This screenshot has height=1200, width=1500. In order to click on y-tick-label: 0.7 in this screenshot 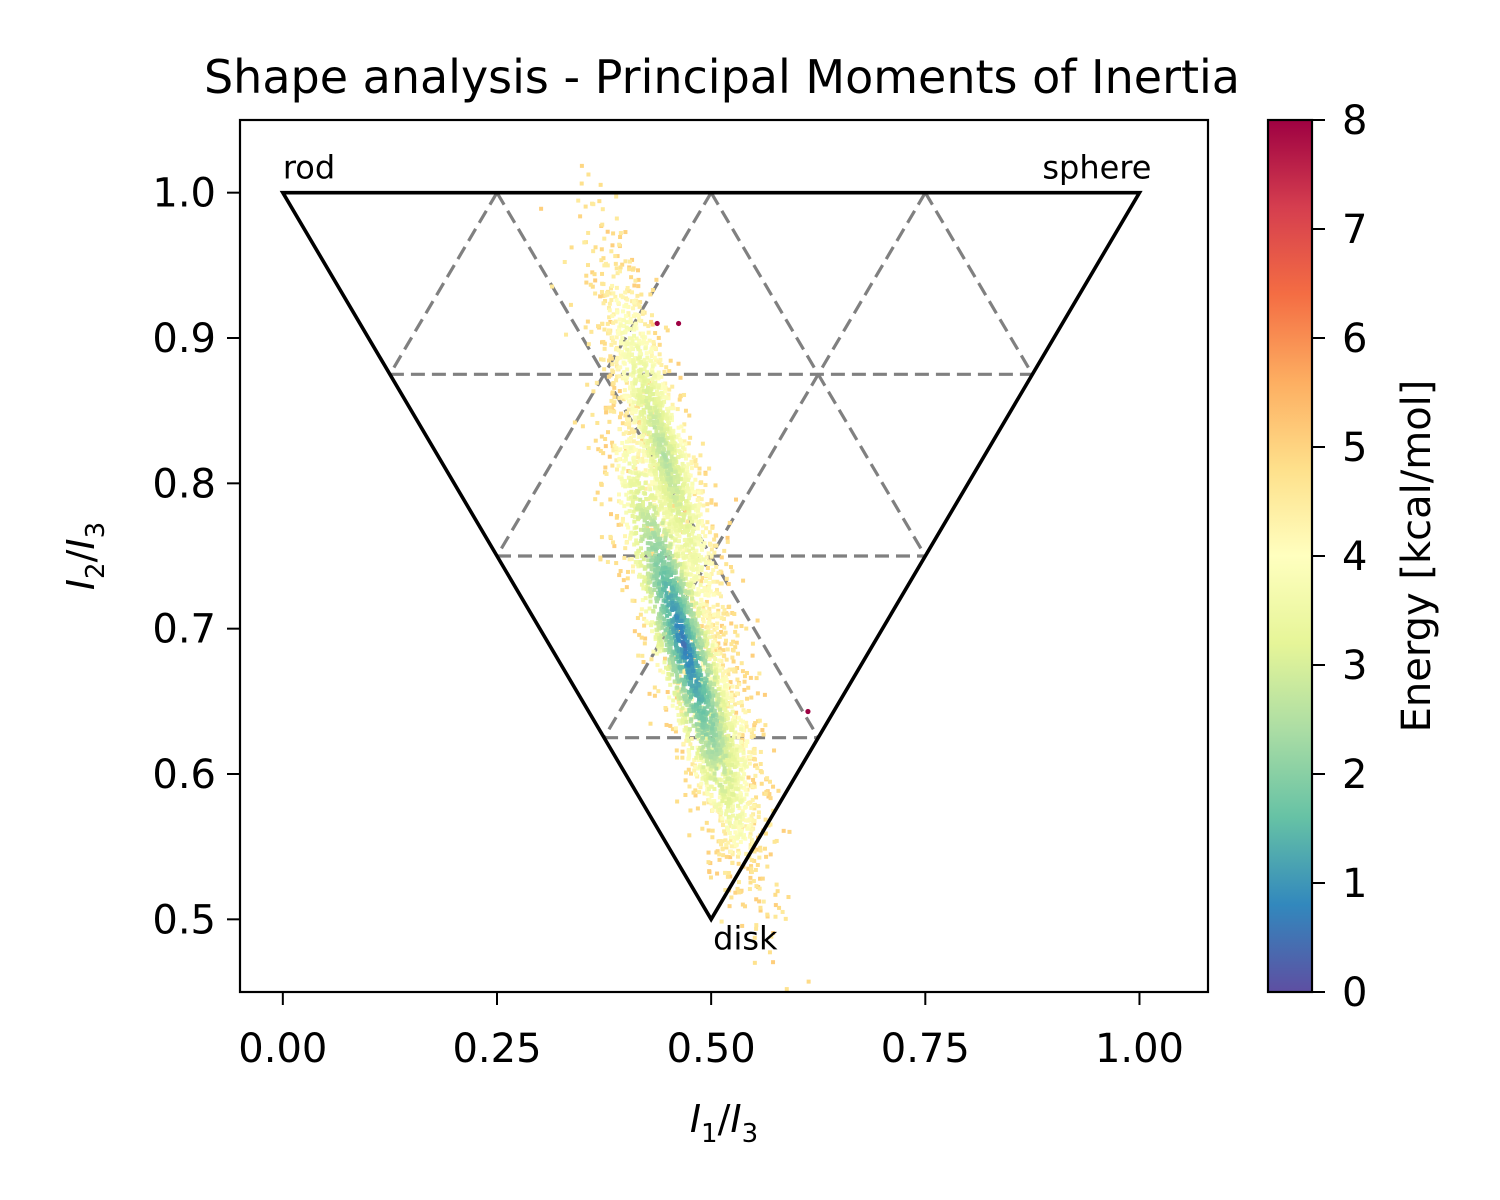, I will do `click(184, 630)`.